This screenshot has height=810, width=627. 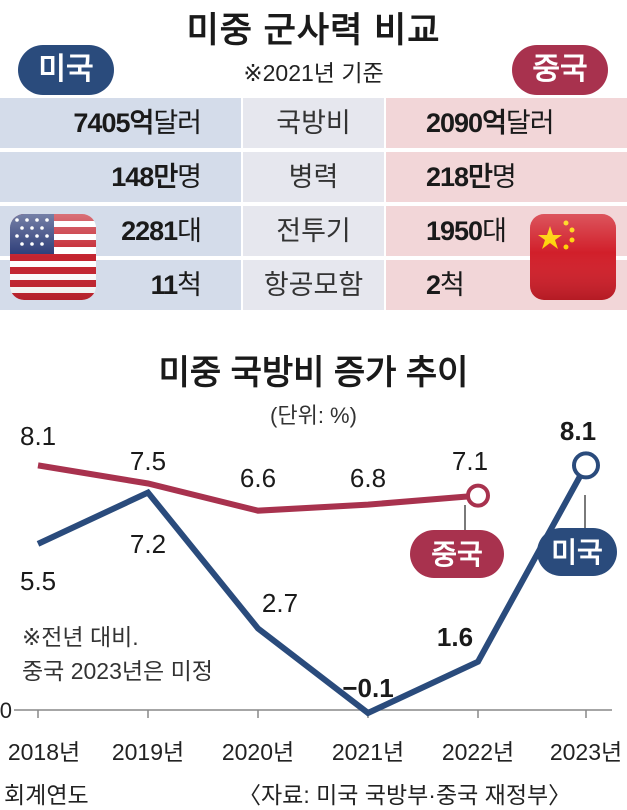 I want to click on cn-value: 1950대, so click(x=466, y=231).